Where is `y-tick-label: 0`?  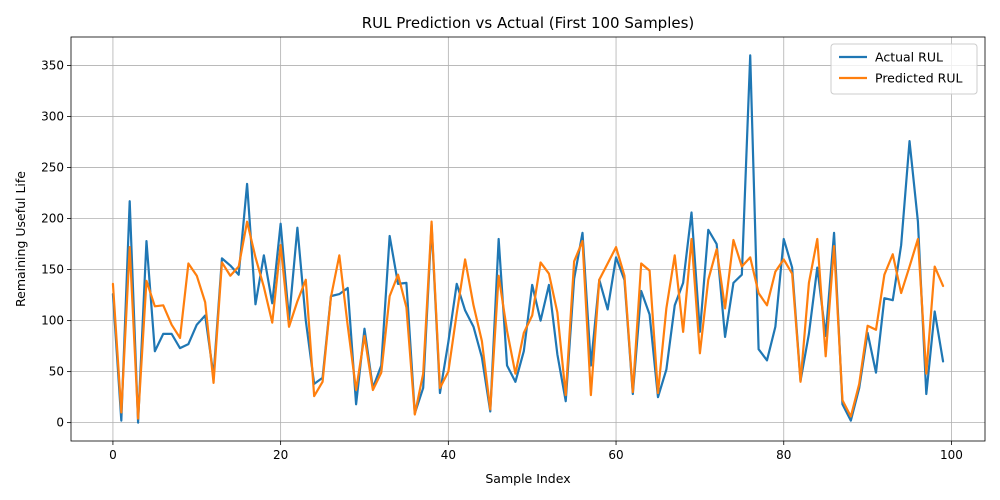 y-tick-label: 0 is located at coordinates (60, 423).